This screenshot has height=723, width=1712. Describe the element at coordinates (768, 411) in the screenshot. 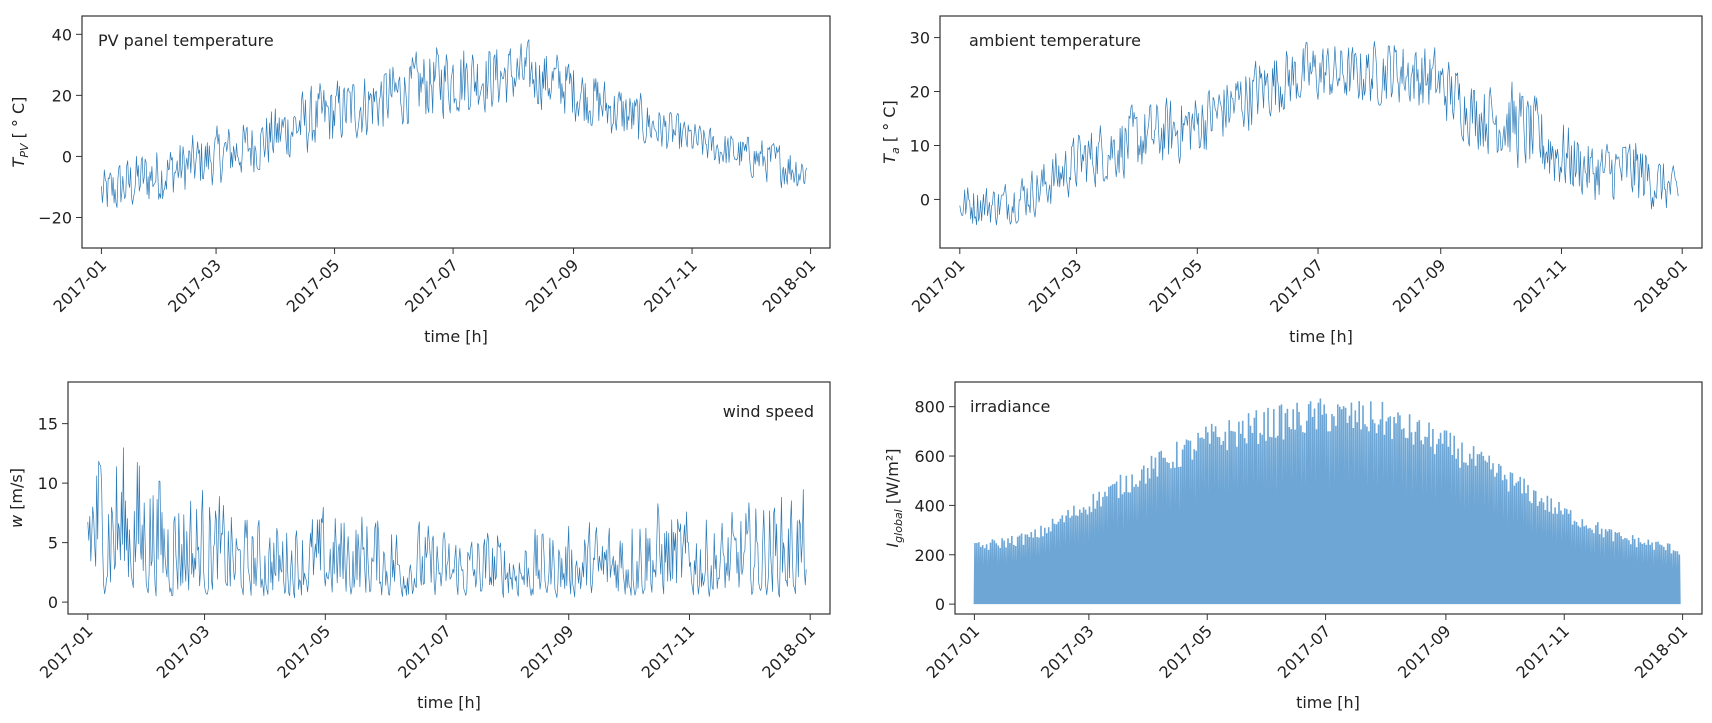

I see `wind-title: wind speed` at that location.